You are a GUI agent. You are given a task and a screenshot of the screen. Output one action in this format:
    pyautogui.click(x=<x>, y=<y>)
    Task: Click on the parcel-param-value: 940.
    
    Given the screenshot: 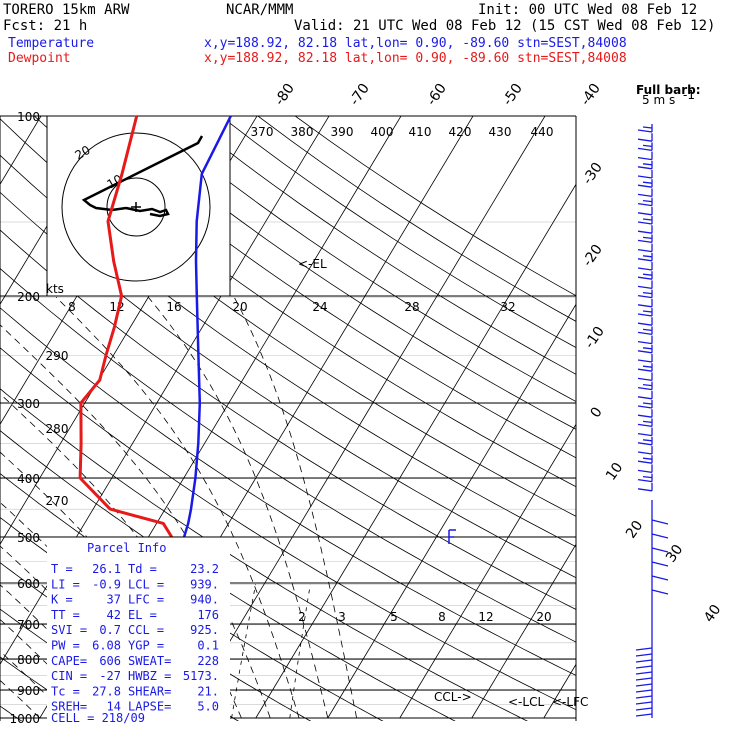 What is the action you would take?
    pyautogui.click(x=204, y=600)
    